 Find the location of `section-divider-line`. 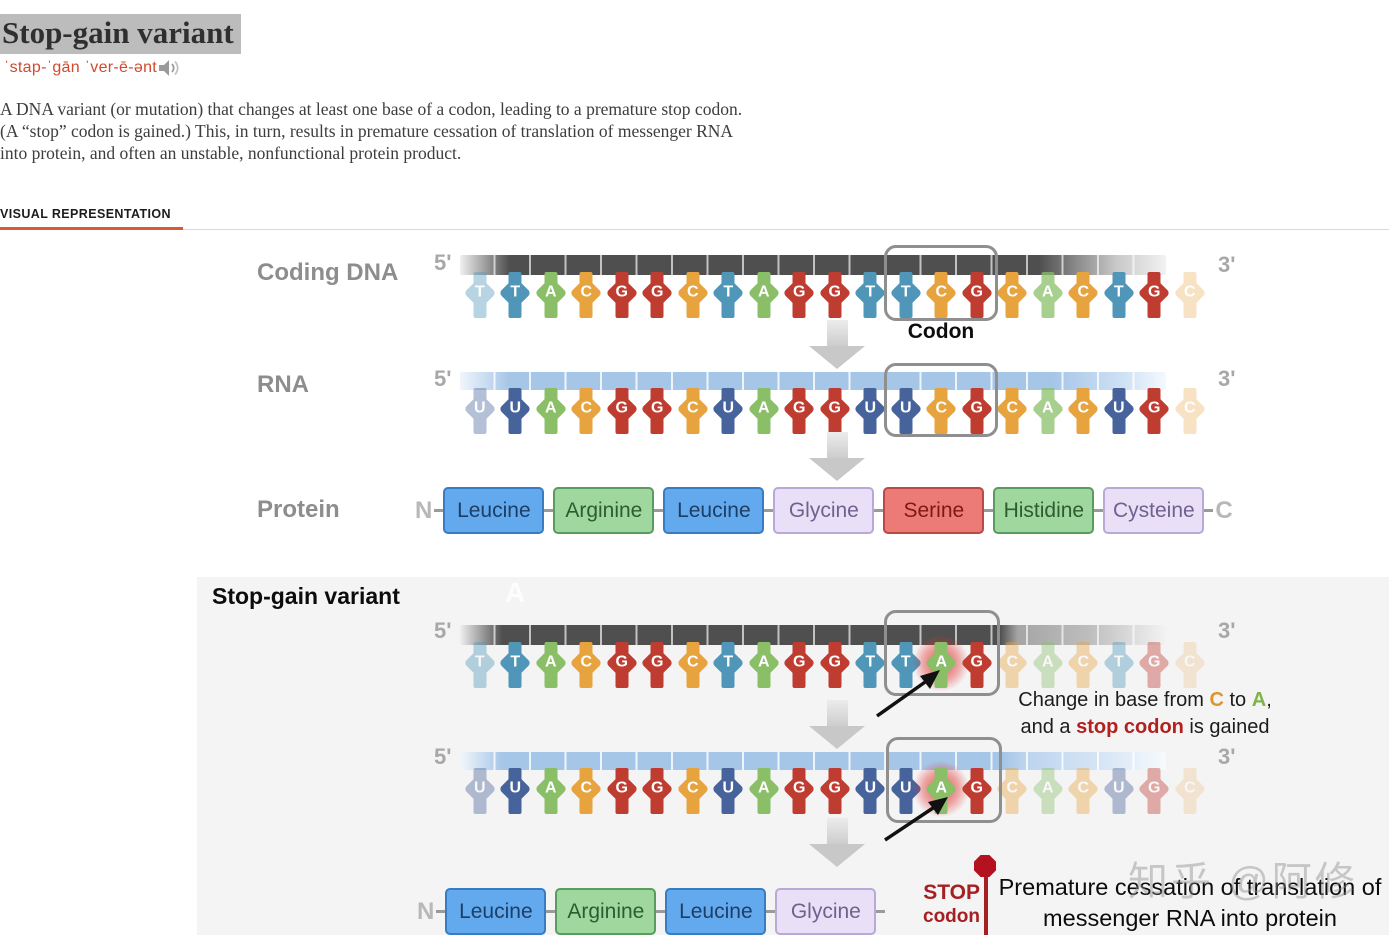

section-divider-line is located at coordinates (694, 229).